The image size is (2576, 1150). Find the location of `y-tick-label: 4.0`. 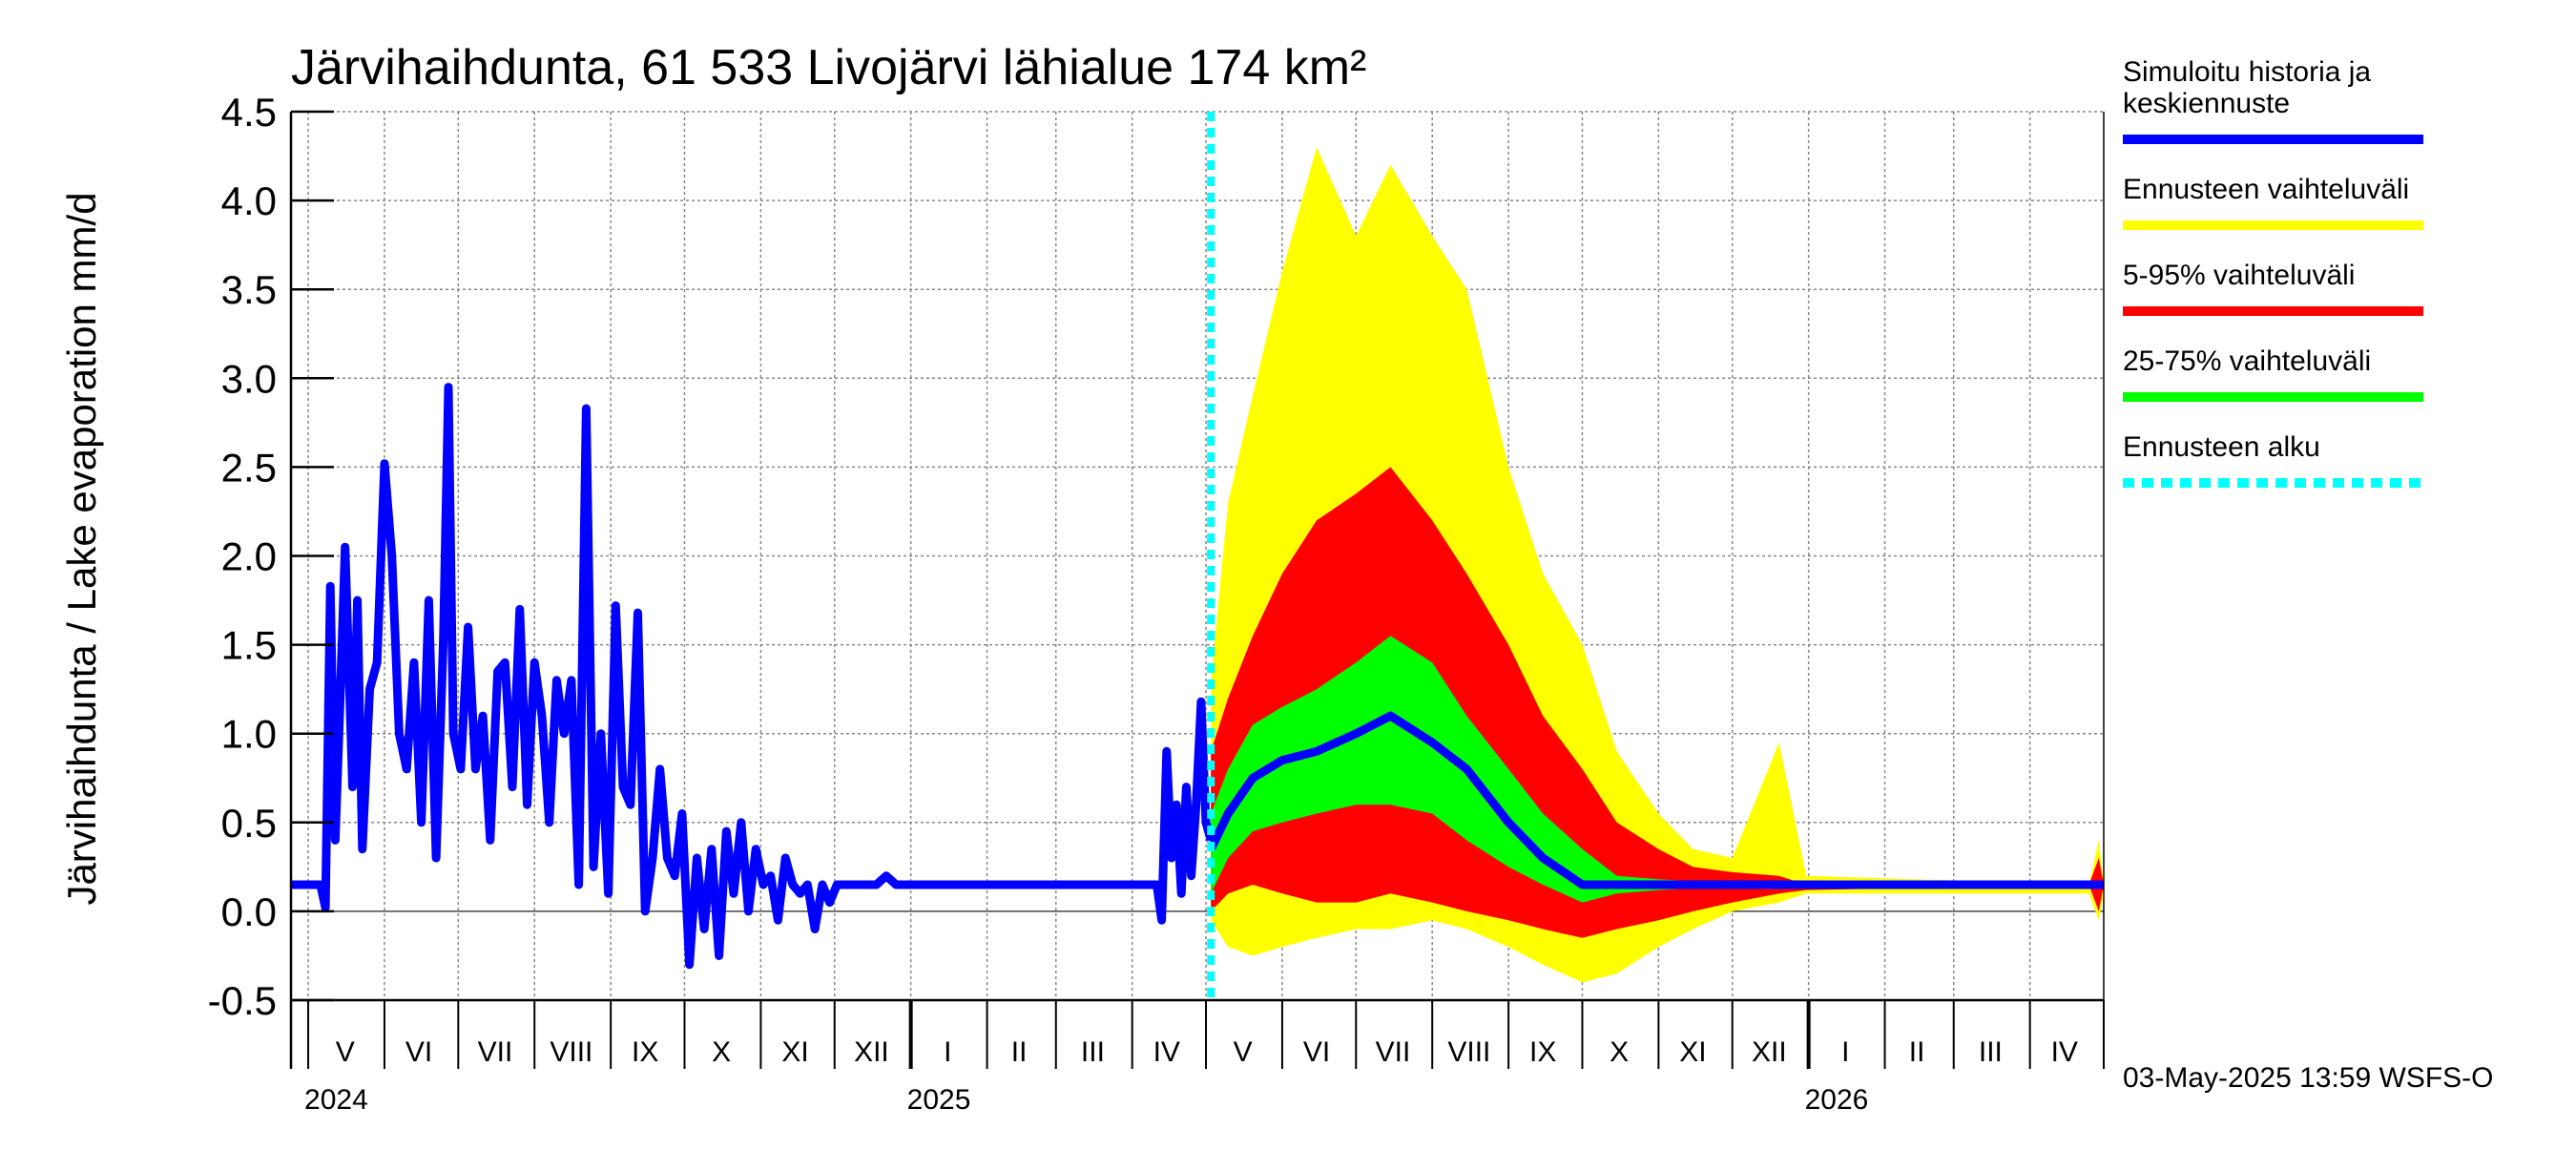

y-tick-label: 4.0 is located at coordinates (249, 200).